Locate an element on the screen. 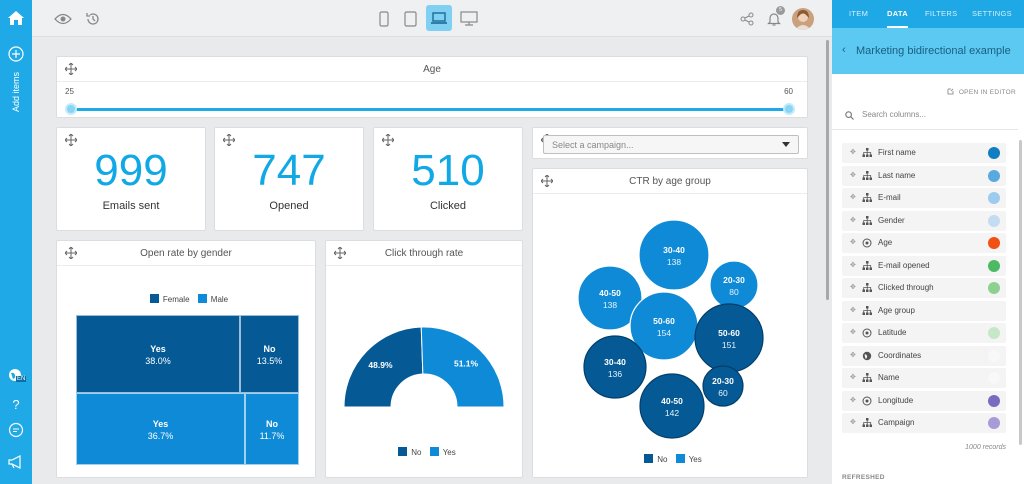 This screenshot has width=1024, height=484. back-chevron-icon: ‹ is located at coordinates (844, 50).